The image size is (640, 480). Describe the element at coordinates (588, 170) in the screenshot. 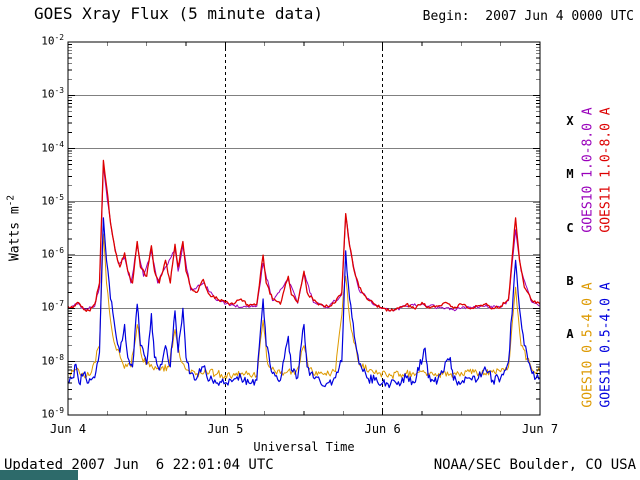

I see `legend-entry: GOES10 1.0-8.0 A` at that location.